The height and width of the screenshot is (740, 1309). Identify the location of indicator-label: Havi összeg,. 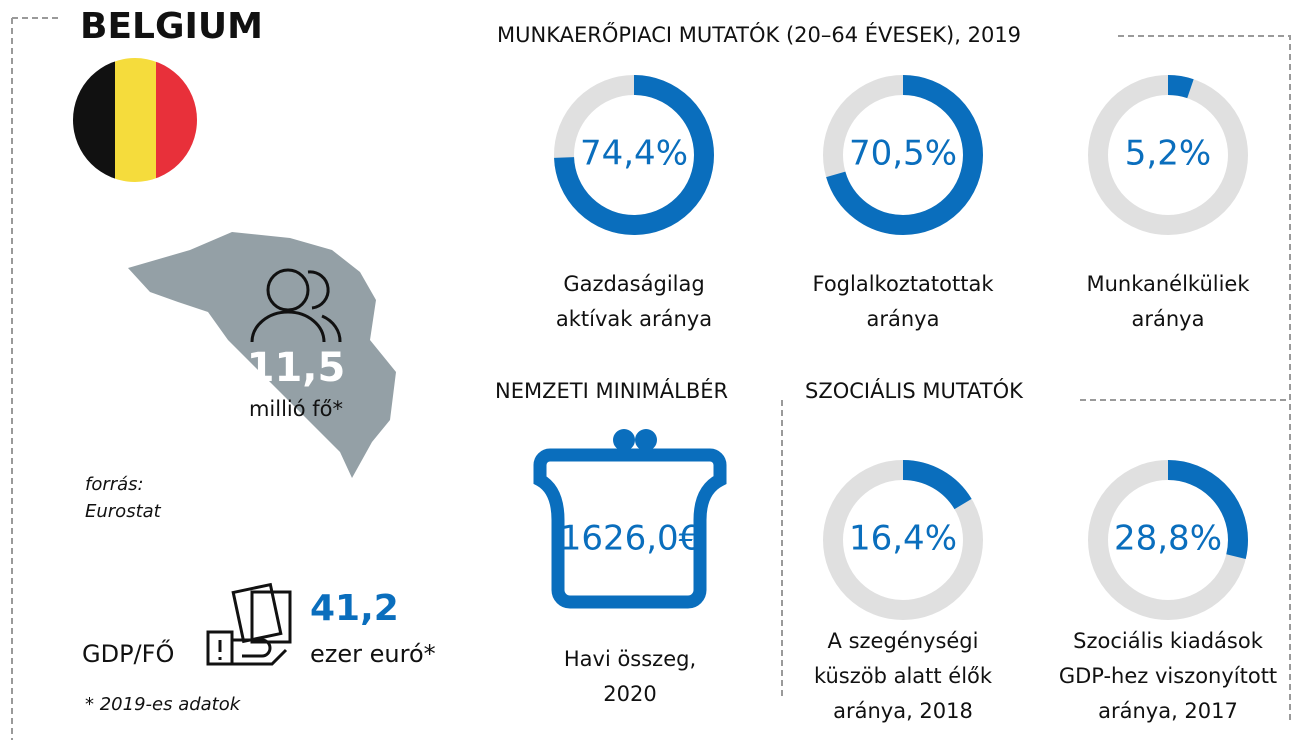
(630, 659).